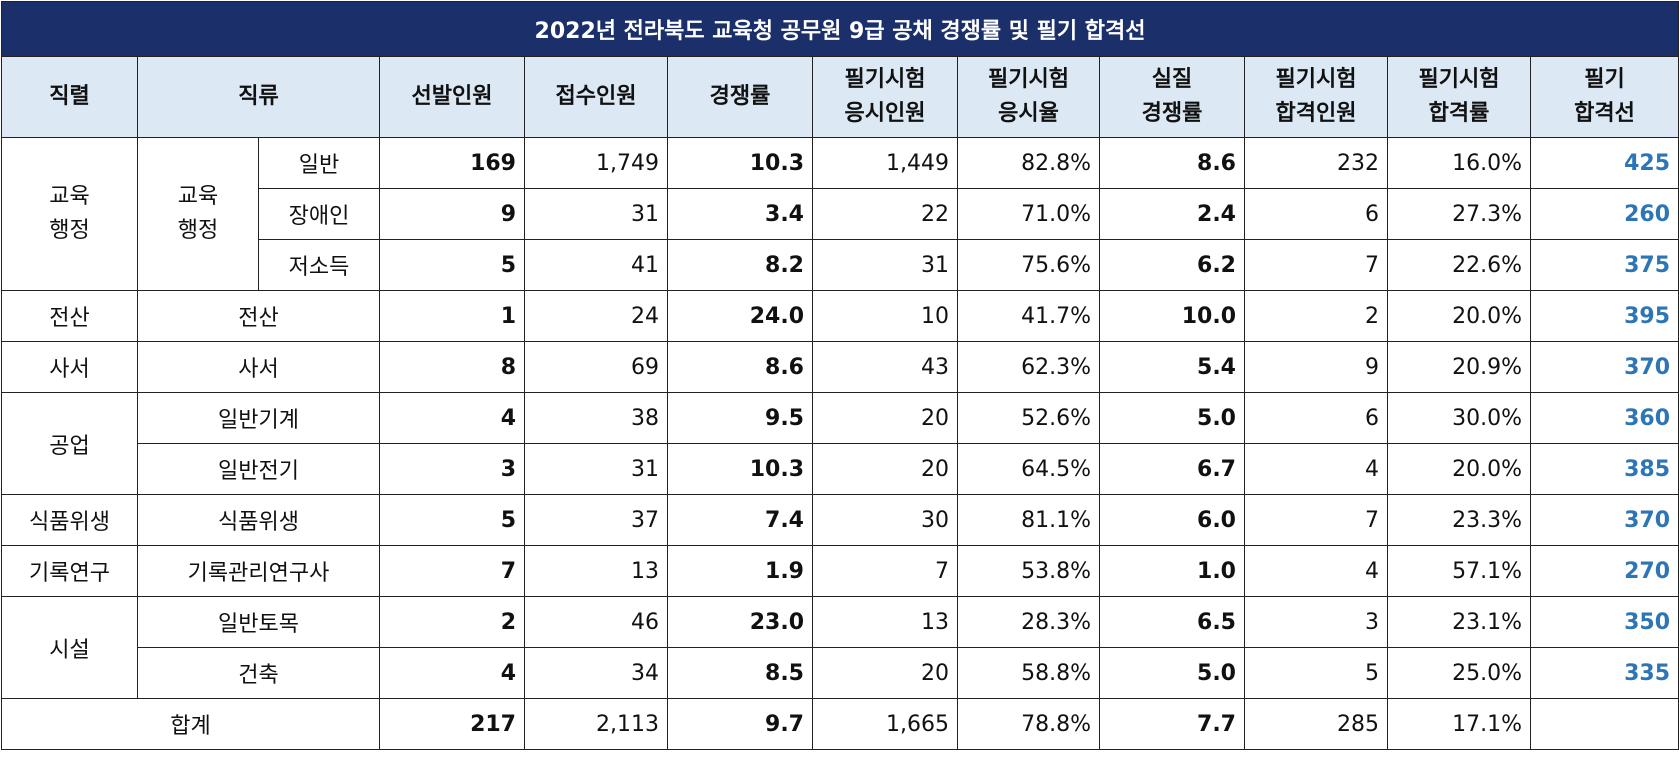  Describe the element at coordinates (1316, 113) in the screenshot. I see `header-text: 합격인원` at that location.